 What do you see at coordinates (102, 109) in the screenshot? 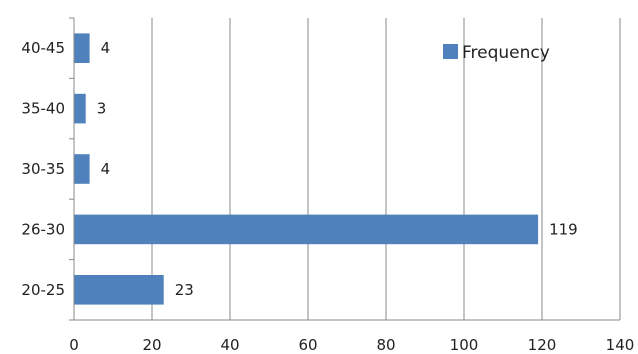
I see `data-label-35-40: 3` at bounding box center [102, 109].